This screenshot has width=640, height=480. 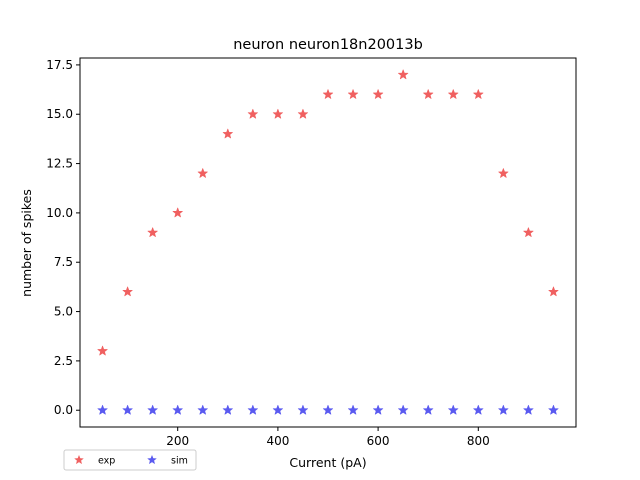 I want to click on legend-frame, so click(x=130, y=460).